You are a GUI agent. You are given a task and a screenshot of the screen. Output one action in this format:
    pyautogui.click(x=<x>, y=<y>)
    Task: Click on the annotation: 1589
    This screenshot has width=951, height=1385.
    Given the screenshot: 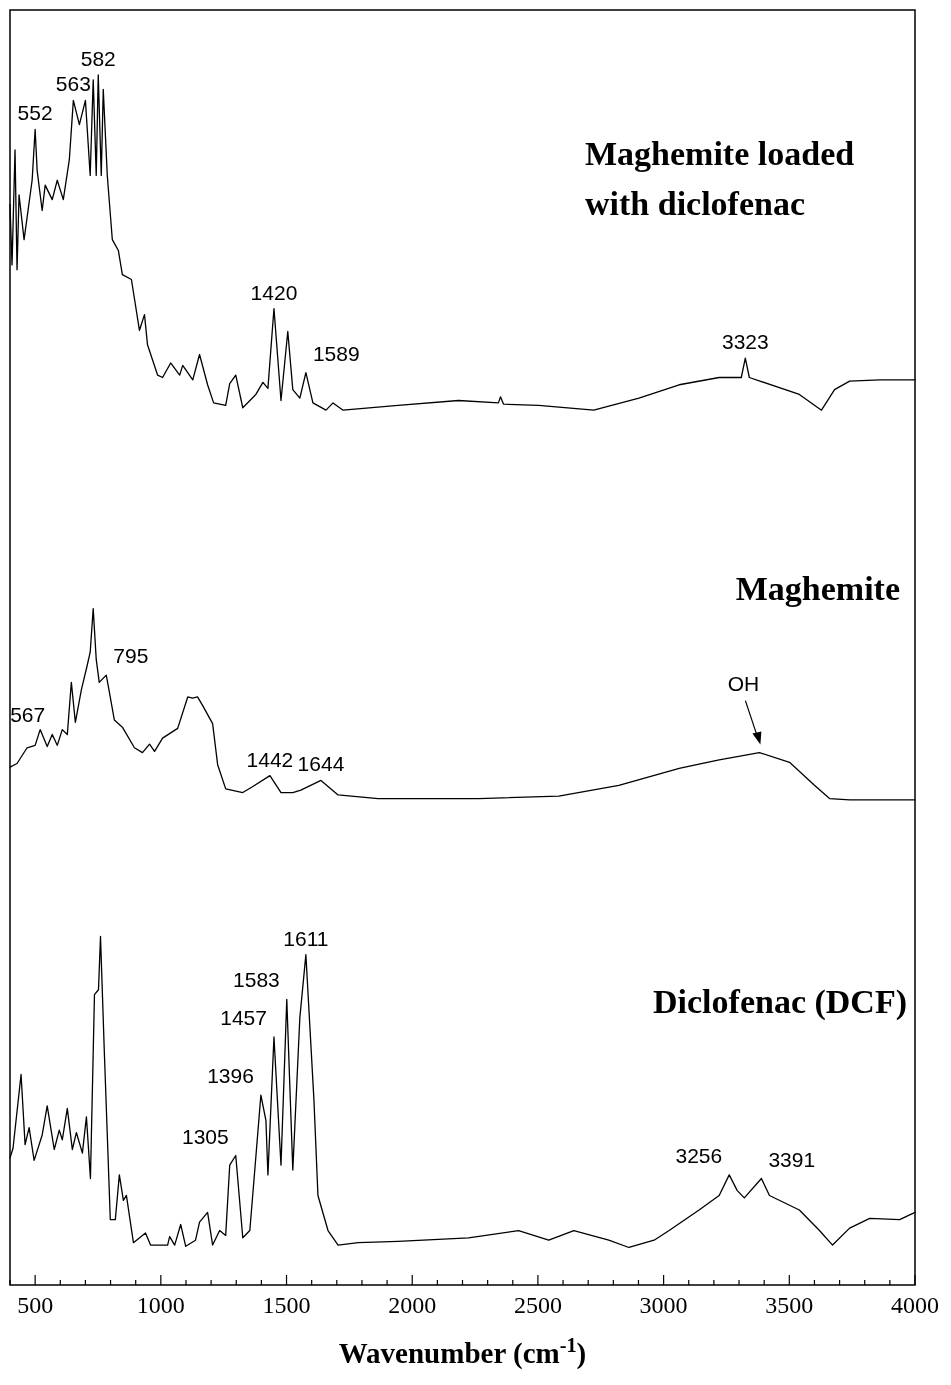 What is the action you would take?
    pyautogui.click(x=336, y=353)
    